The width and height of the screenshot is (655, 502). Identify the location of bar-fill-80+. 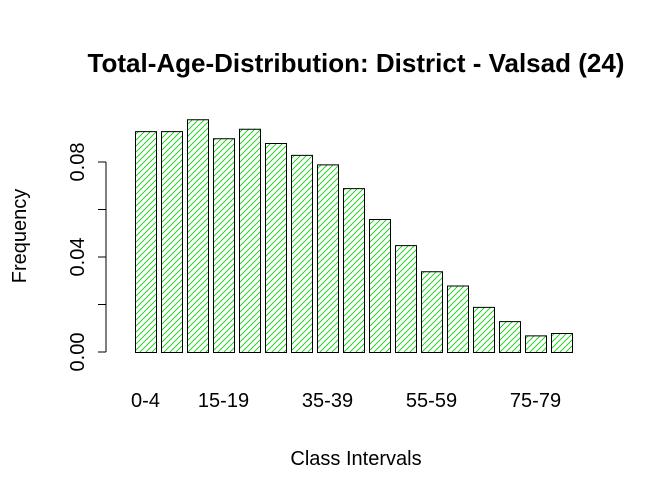
(561, 342).